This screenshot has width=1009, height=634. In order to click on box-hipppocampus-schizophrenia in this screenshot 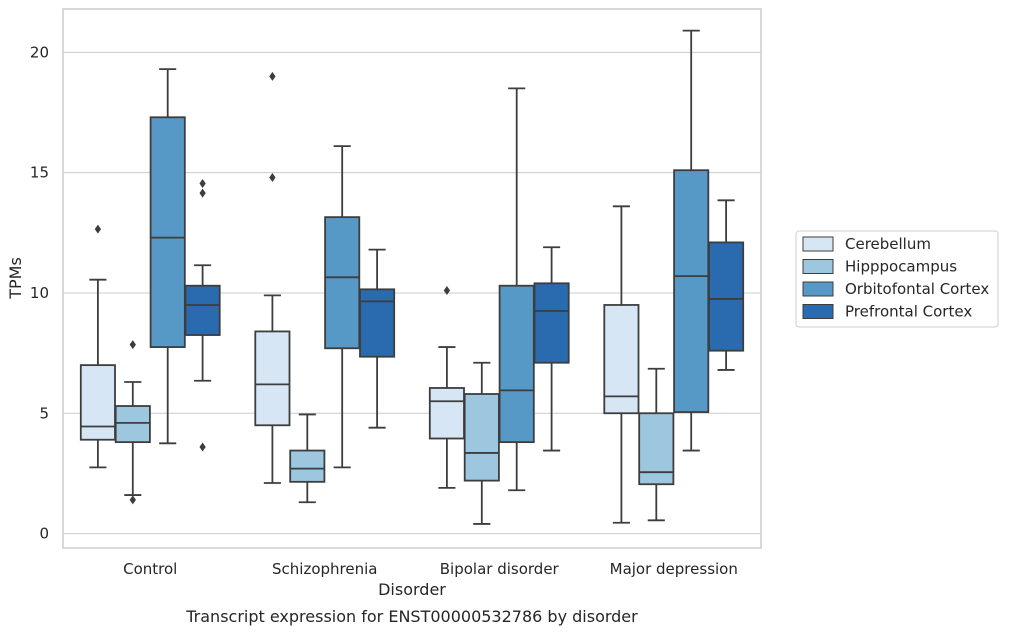, I will do `click(307, 458)`.